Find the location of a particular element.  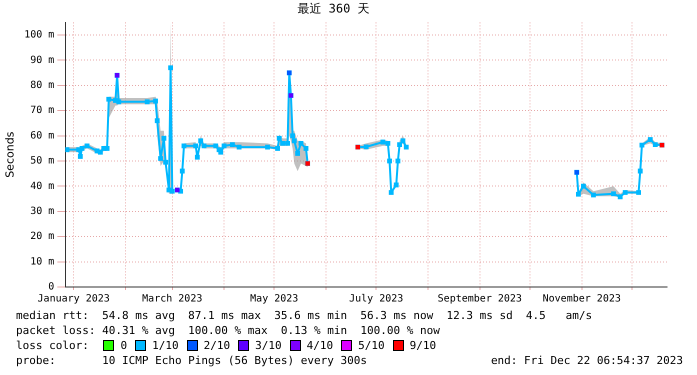

chart-title: 最近 360 天 is located at coordinates (333, 8).